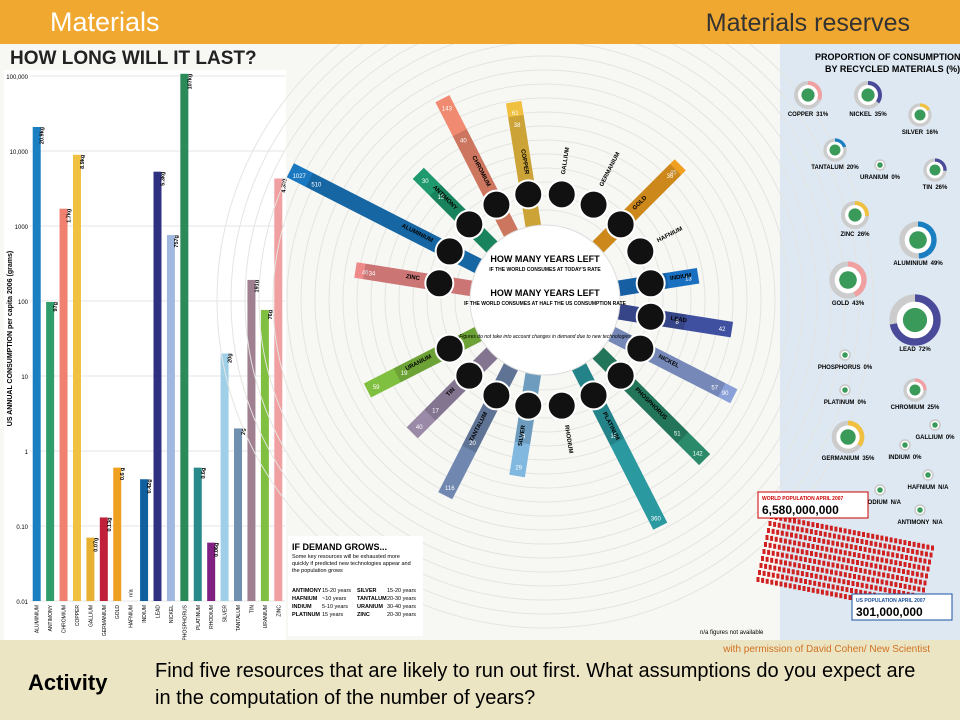 The height and width of the screenshot is (720, 960). What do you see at coordinates (803, 499) in the screenshot?
I see `world-label: WORLD POPULATION APRIL 2007` at bounding box center [803, 499].